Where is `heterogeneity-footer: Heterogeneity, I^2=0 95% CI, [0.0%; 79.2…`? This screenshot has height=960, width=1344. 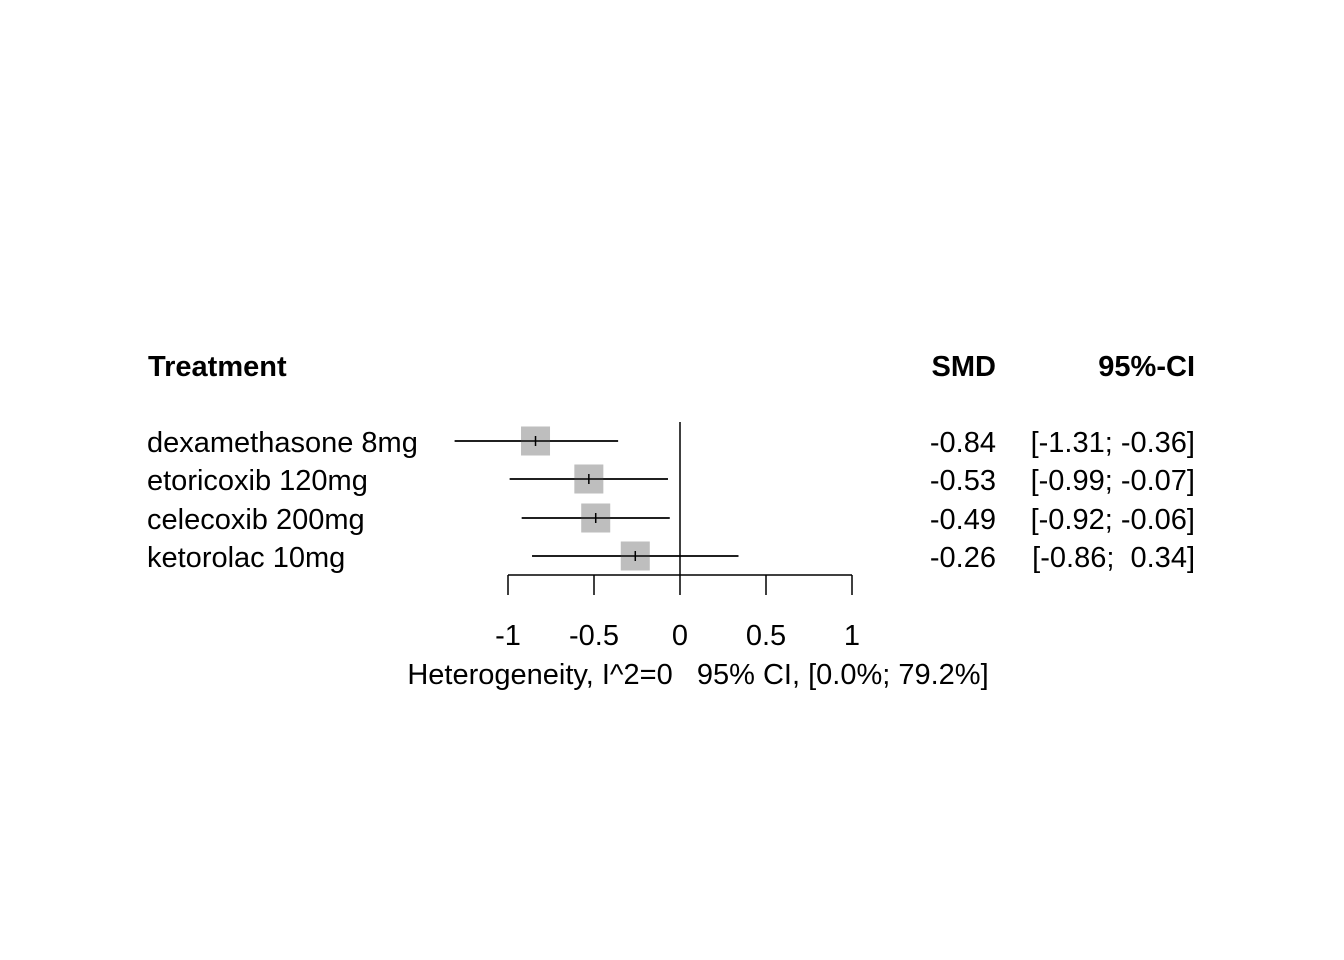
heterogeneity-footer: Heterogeneity, I^2=0 95% CI, [0.0%; 79.2… is located at coordinates (697, 675).